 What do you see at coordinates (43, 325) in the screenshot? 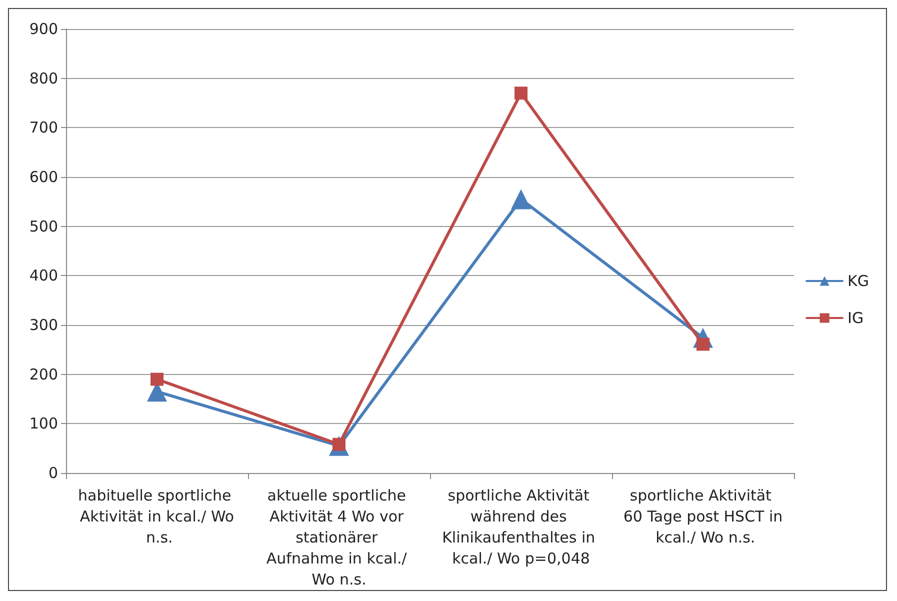
I see `y-tick-label: 300` at bounding box center [43, 325].